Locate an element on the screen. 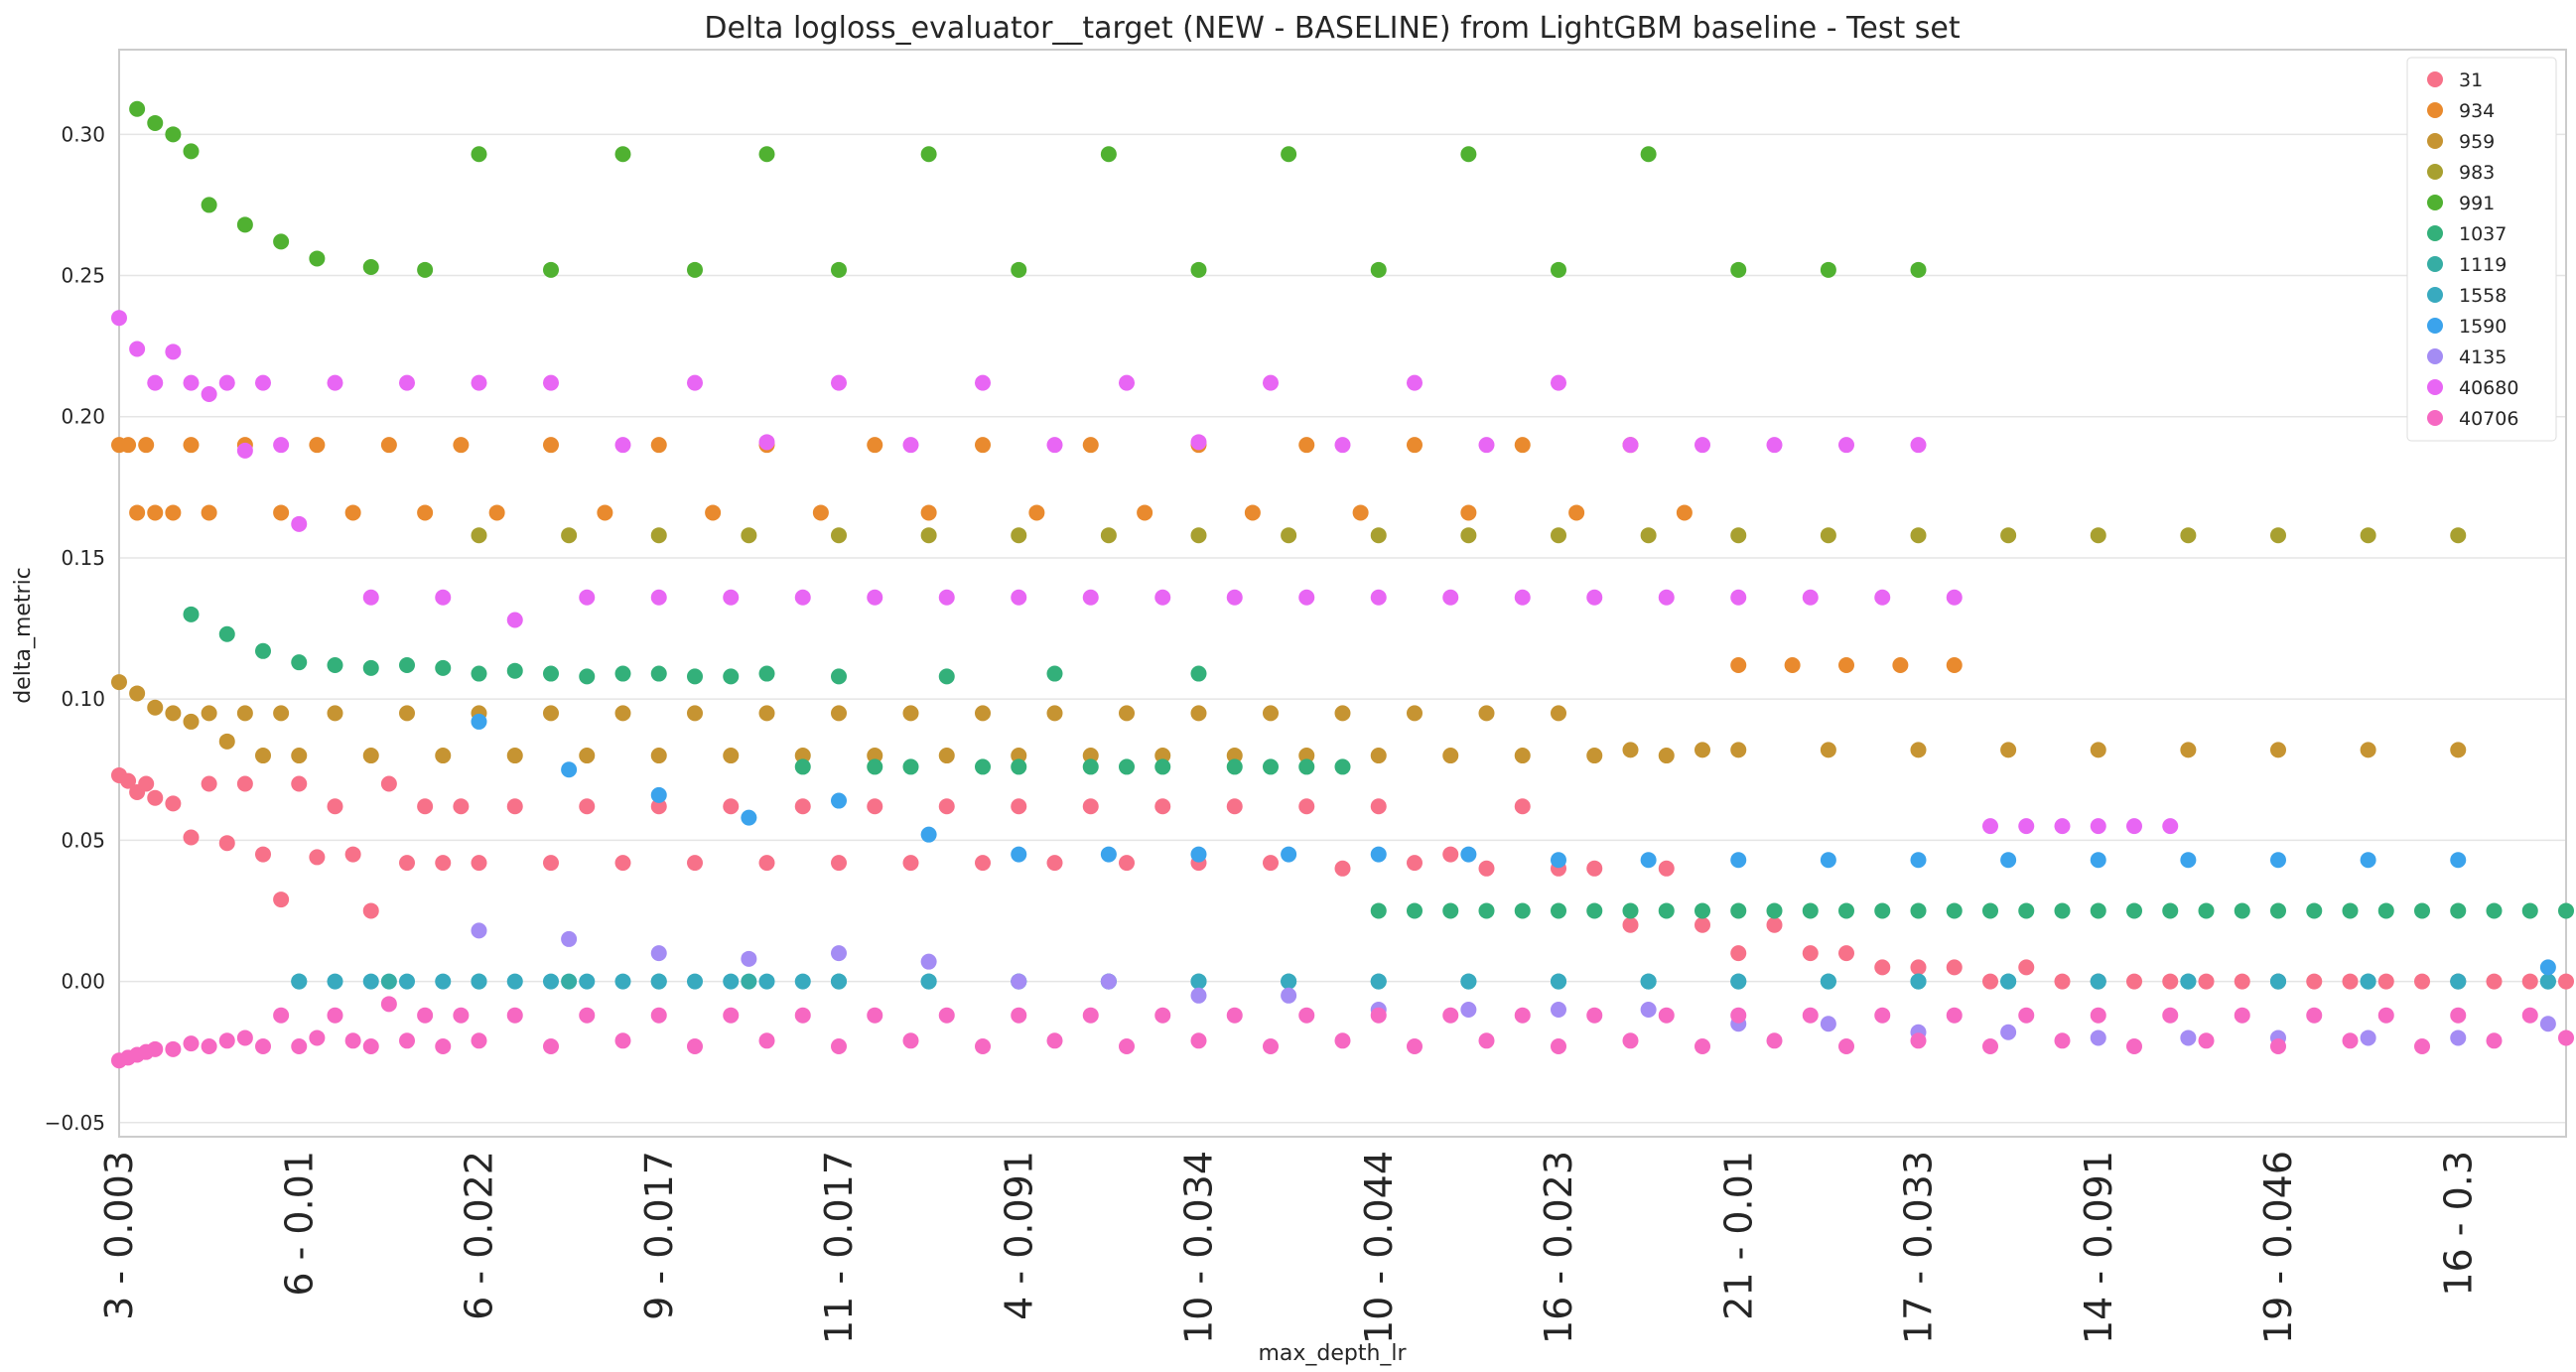  y-tick-label: 0.15 is located at coordinates (83, 558).